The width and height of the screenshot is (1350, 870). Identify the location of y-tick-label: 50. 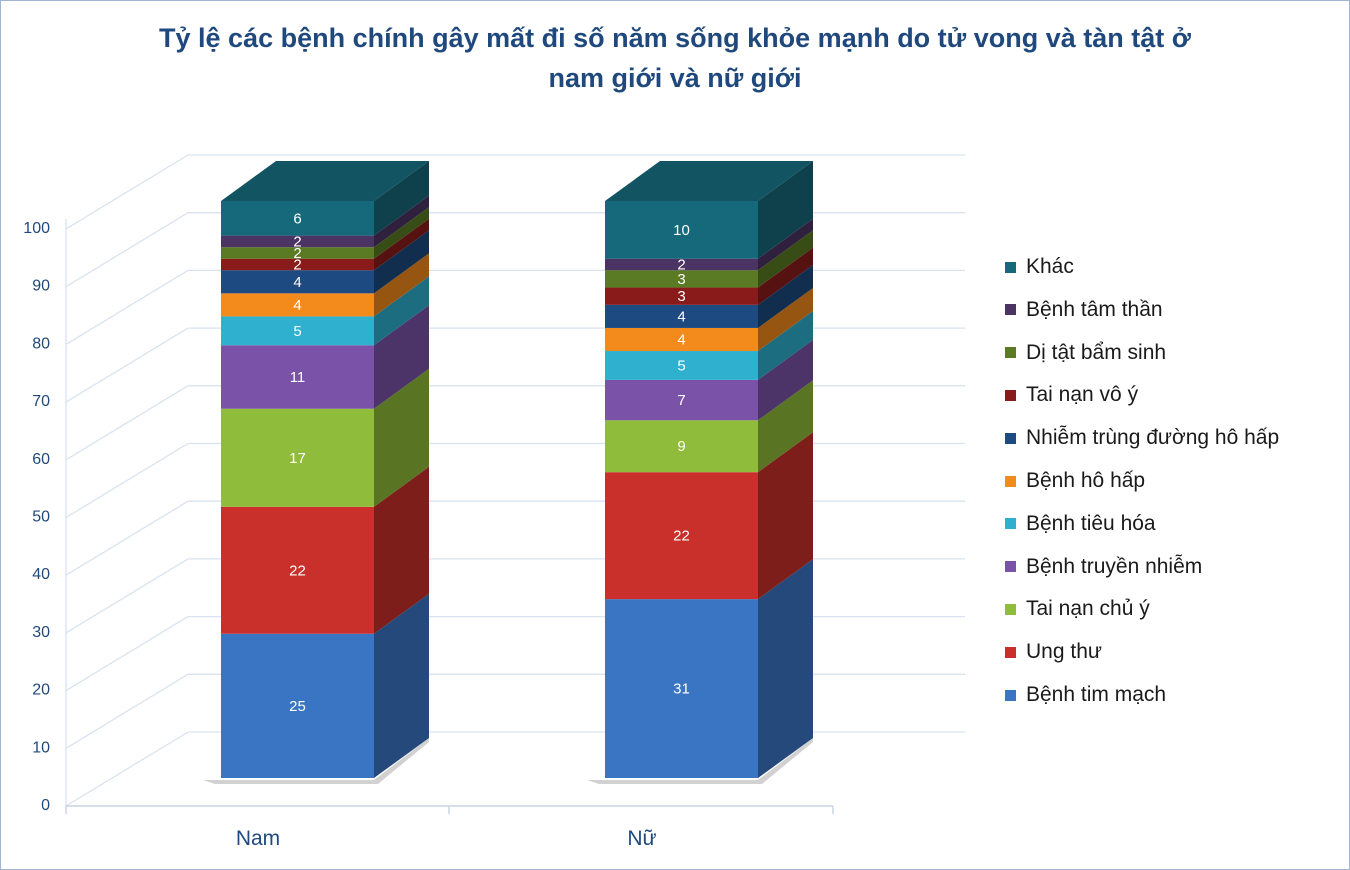
(41, 517).